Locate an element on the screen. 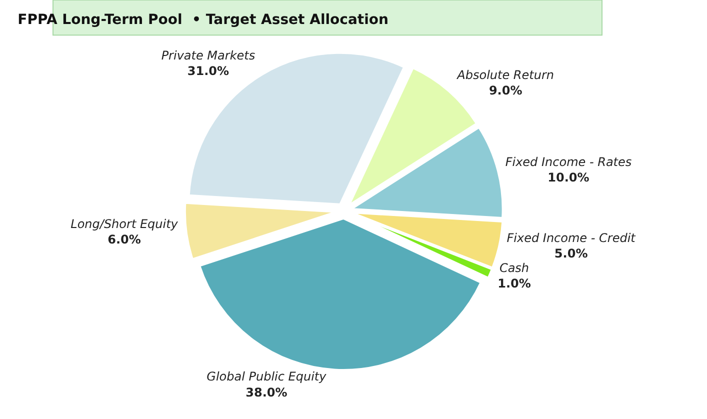  data-label: 10.0% is located at coordinates (569, 177).